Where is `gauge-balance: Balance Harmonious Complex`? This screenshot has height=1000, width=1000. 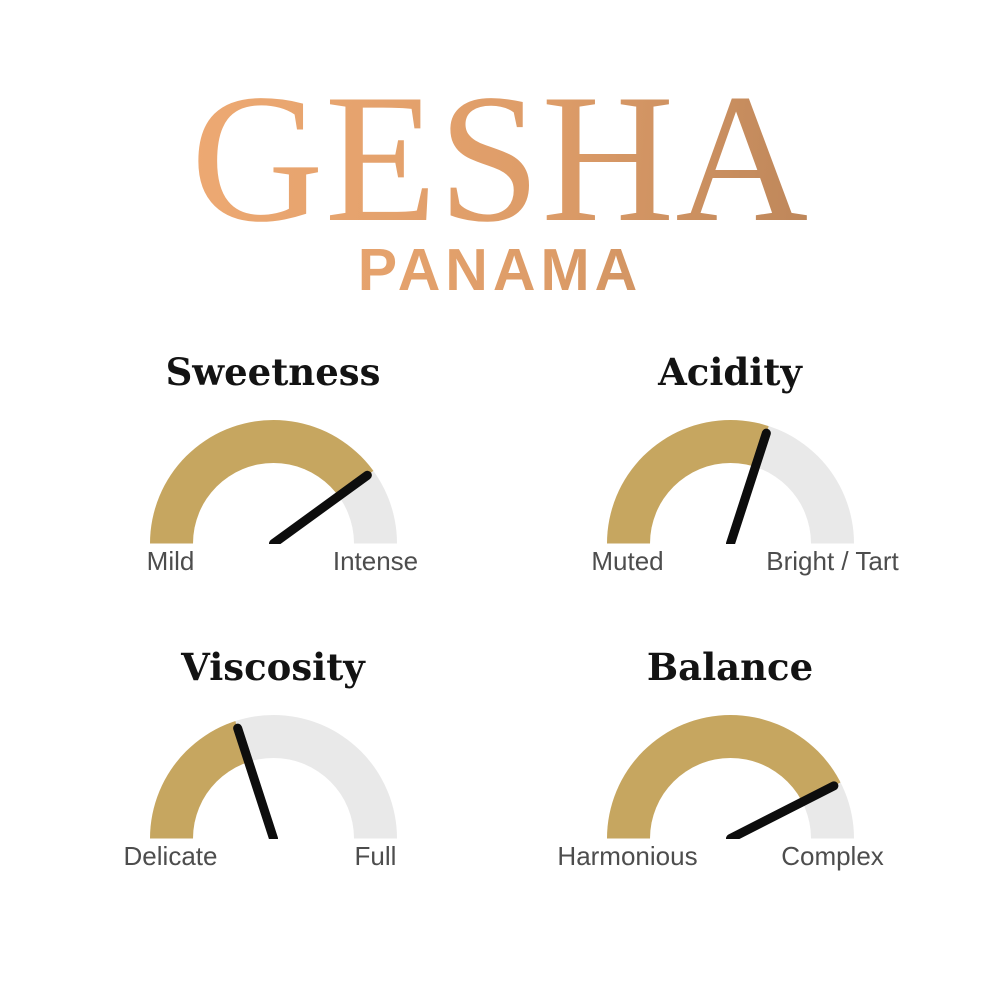 gauge-balance: Balance Harmonious Complex is located at coordinates (730, 761).